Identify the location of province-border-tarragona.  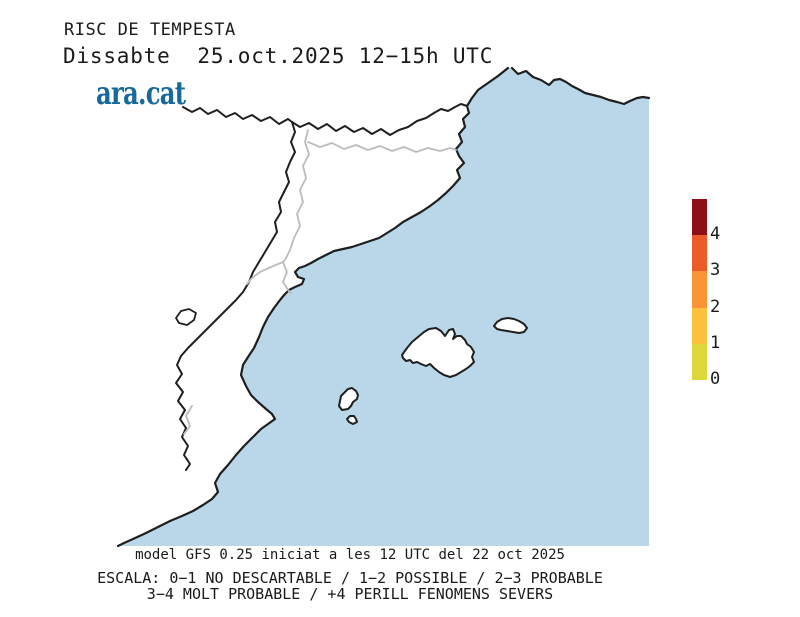
(287, 277).